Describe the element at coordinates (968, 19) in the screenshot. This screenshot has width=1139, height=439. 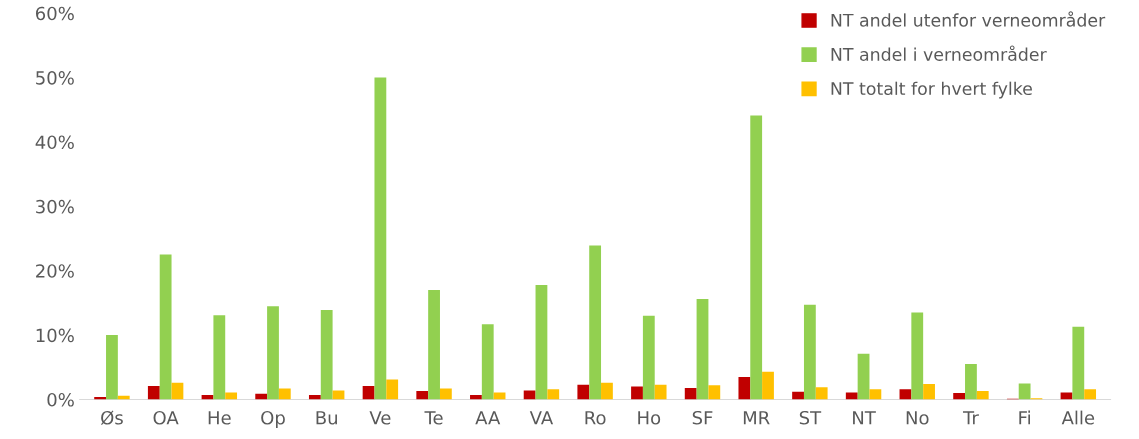
I see `legend-label: NT andel utenfor verneområder` at that location.